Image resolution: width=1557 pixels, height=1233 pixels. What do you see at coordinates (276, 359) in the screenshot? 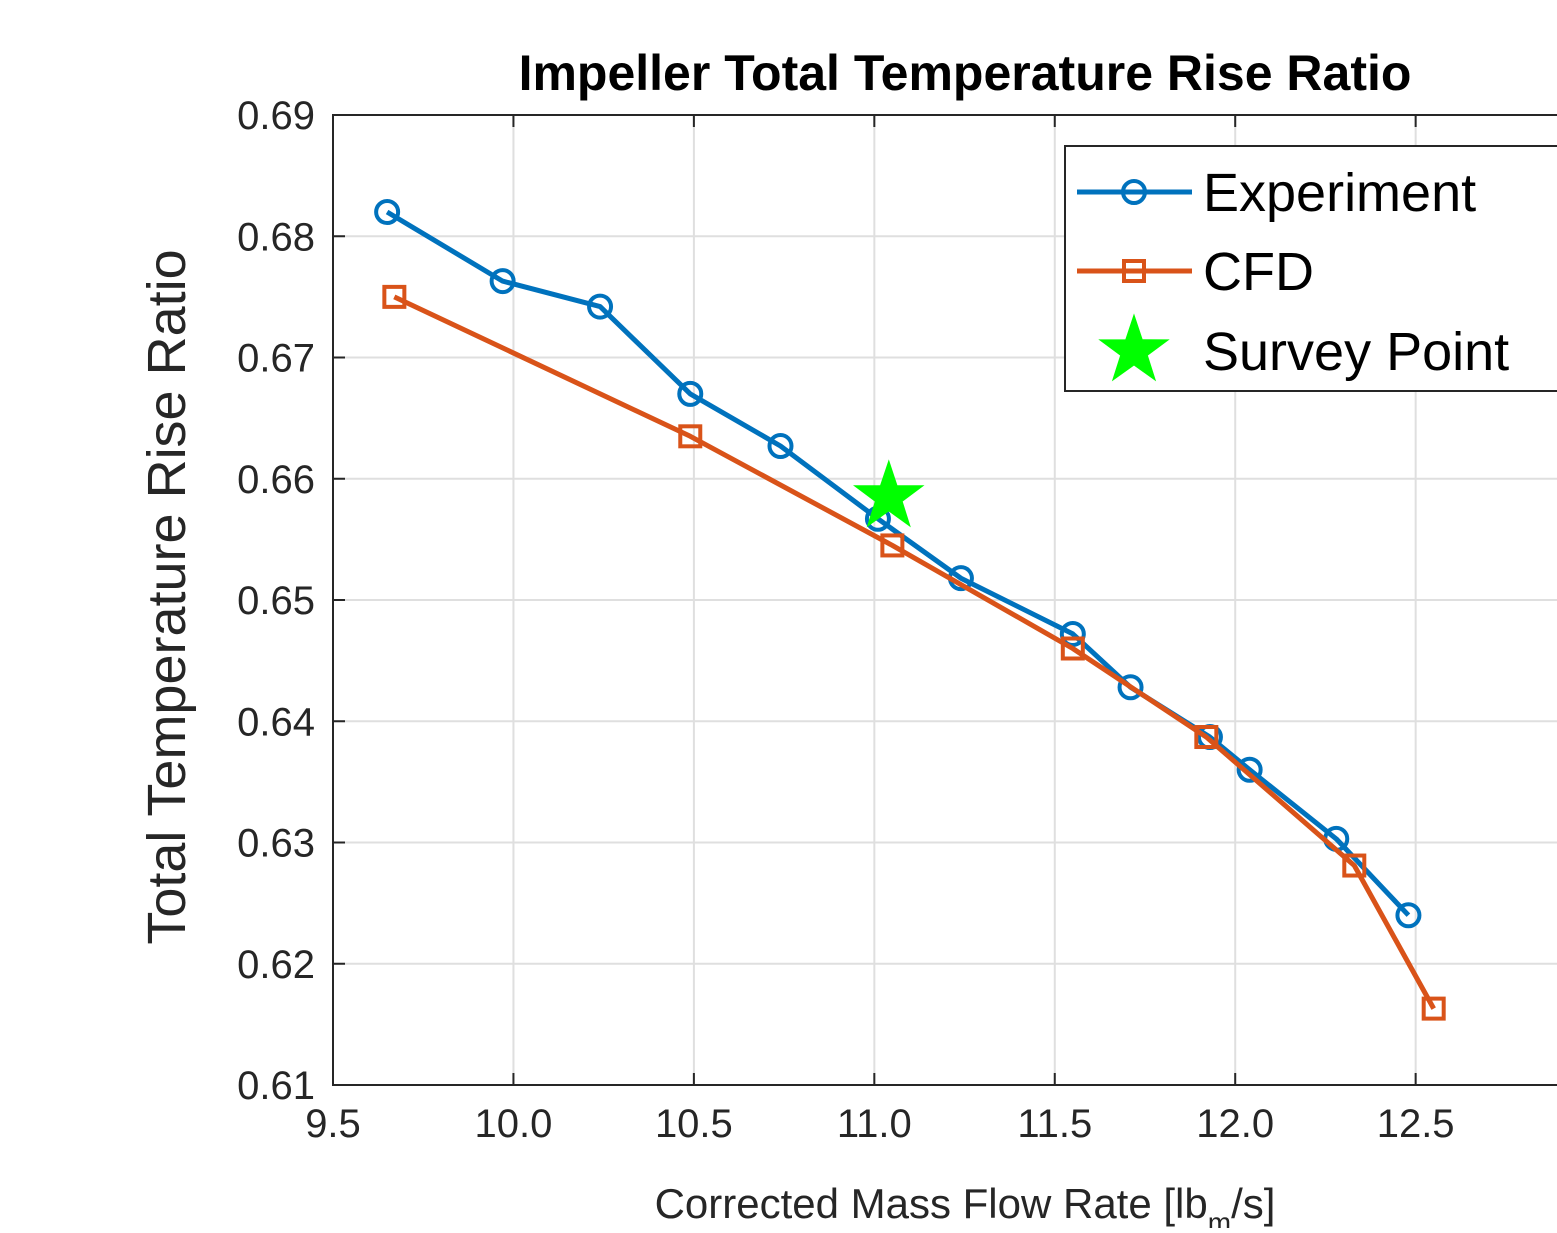
I see `y-tick-label: 0.67` at bounding box center [276, 359].